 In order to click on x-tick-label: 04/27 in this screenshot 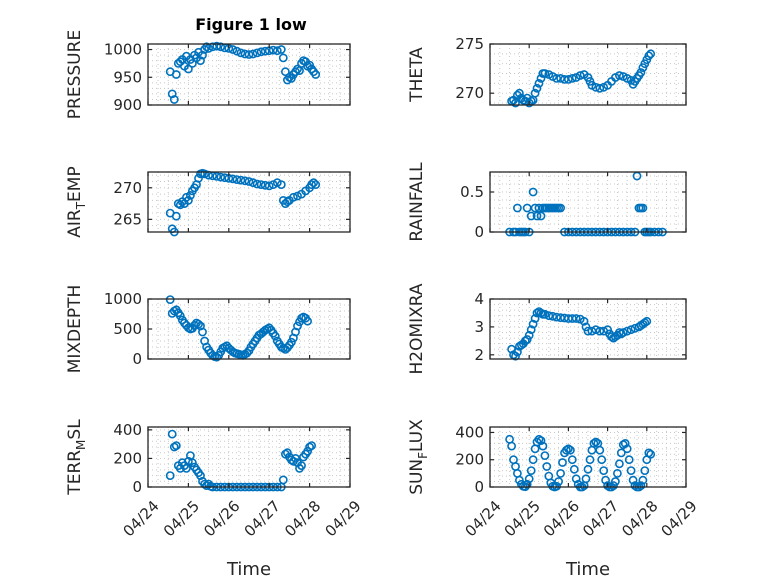, I will do `click(262, 518)`.